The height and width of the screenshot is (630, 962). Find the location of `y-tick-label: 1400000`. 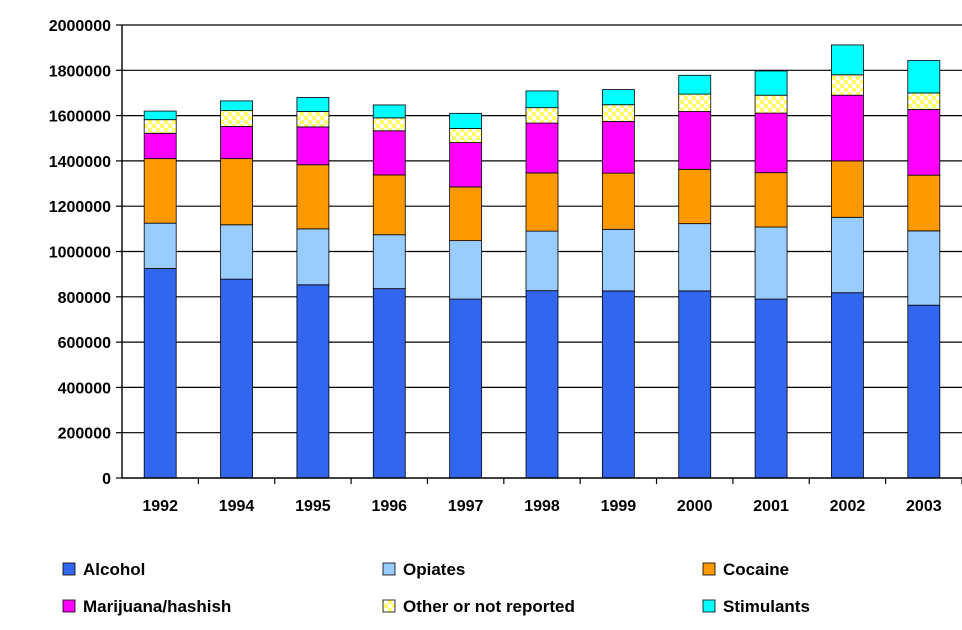

y-tick-label: 1400000 is located at coordinates (80, 162).